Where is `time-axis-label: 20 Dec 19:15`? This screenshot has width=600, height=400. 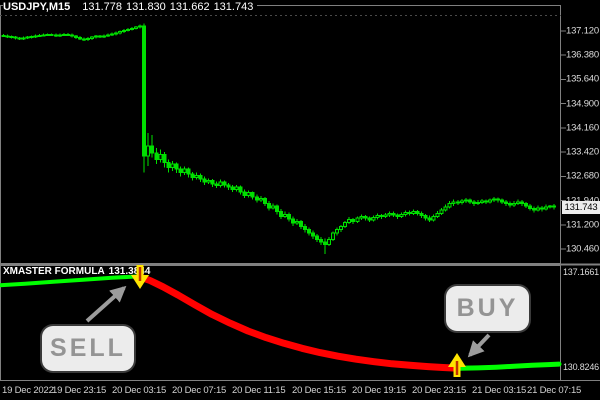
time-axis-label: 20 Dec 19:15 is located at coordinates (379, 390).